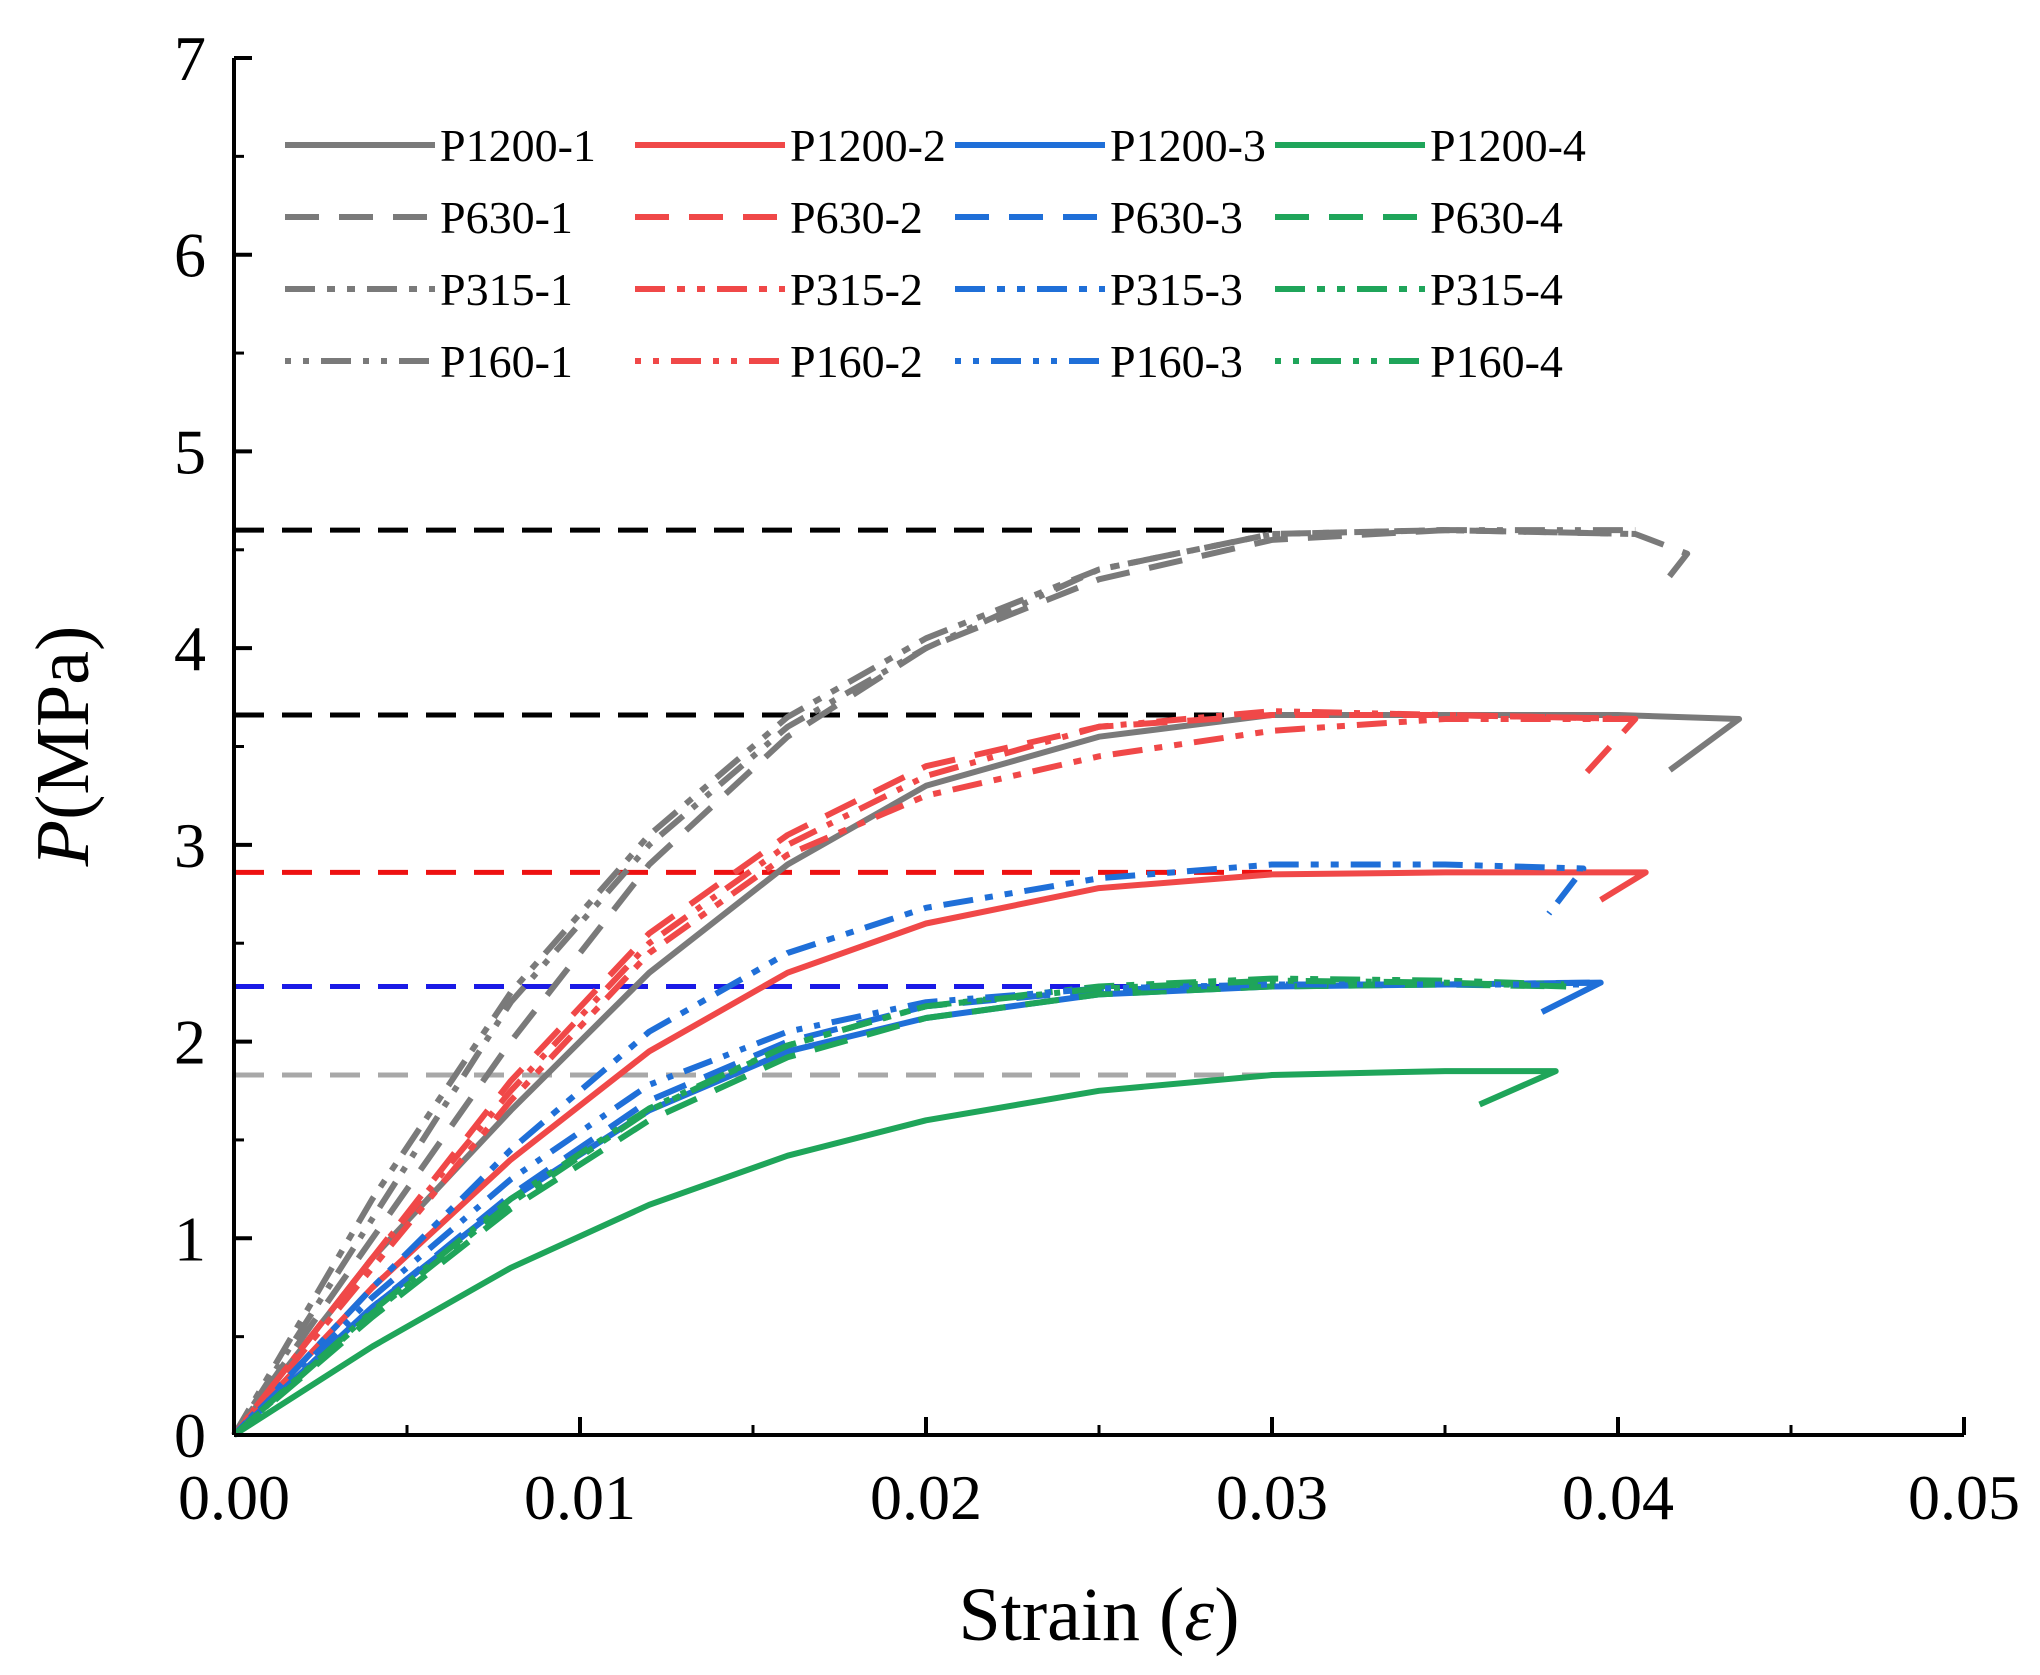 This screenshot has height=1675, width=2040. What do you see at coordinates (1496, 217) in the screenshot?
I see `legend-label: P630-4` at bounding box center [1496, 217].